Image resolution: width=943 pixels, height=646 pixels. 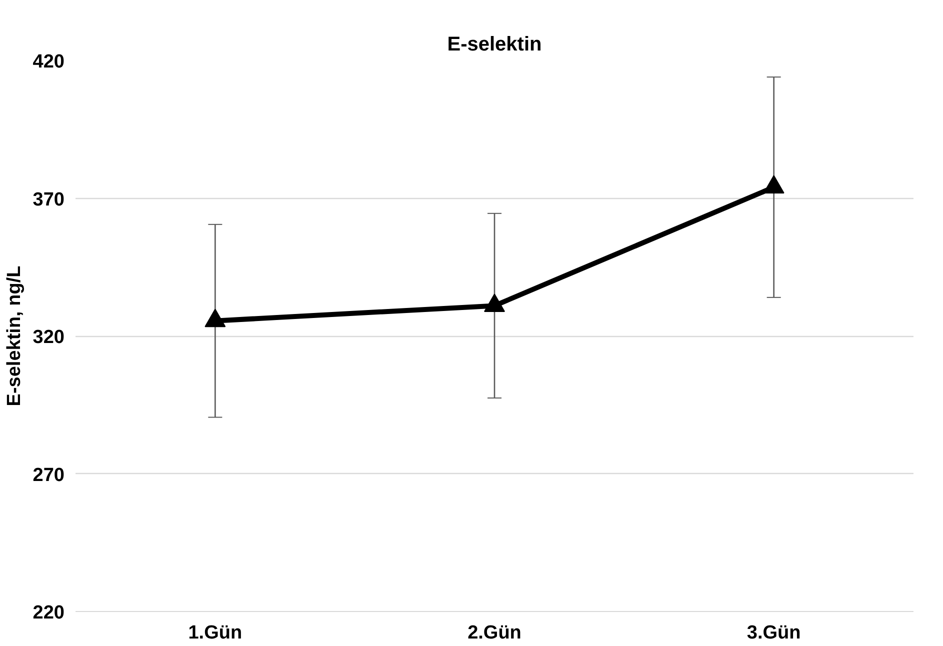 I want to click on y-tick-label: 370, so click(x=48, y=199).